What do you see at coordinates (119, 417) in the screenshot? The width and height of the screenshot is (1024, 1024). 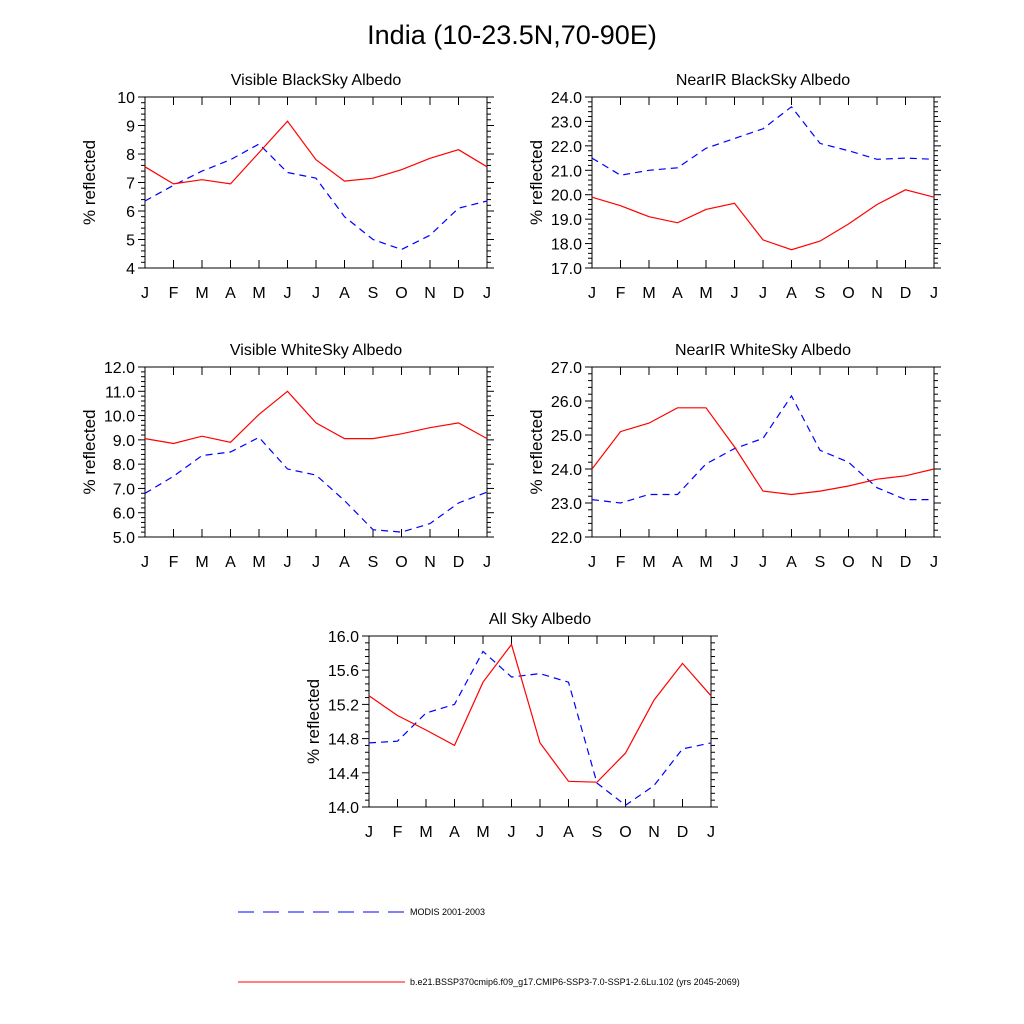 I see `y-tick-label: 10.0` at bounding box center [119, 417].